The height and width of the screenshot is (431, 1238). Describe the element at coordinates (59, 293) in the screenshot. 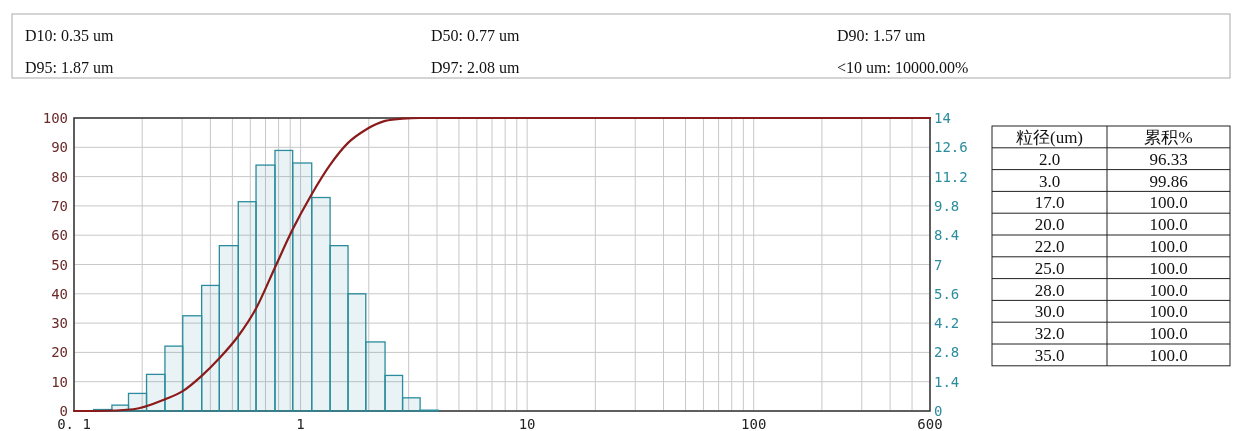

I see `y-tick-label: 40` at that location.